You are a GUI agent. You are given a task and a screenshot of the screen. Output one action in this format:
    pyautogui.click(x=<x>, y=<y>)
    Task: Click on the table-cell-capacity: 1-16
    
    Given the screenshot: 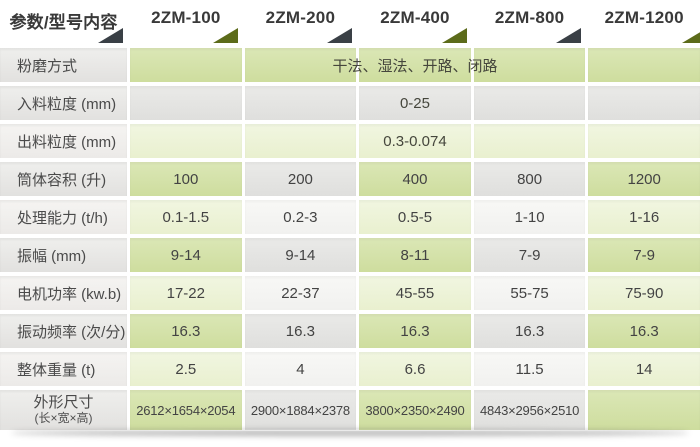 What is the action you would take?
    pyautogui.click(x=644, y=217)
    